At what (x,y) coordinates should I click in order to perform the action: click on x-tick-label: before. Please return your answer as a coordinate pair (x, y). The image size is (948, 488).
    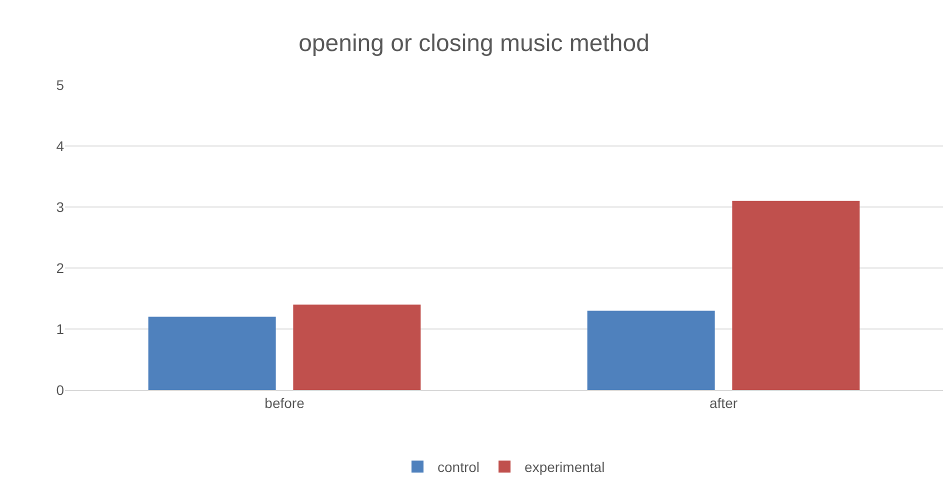
    Looking at the image, I should click on (284, 402).